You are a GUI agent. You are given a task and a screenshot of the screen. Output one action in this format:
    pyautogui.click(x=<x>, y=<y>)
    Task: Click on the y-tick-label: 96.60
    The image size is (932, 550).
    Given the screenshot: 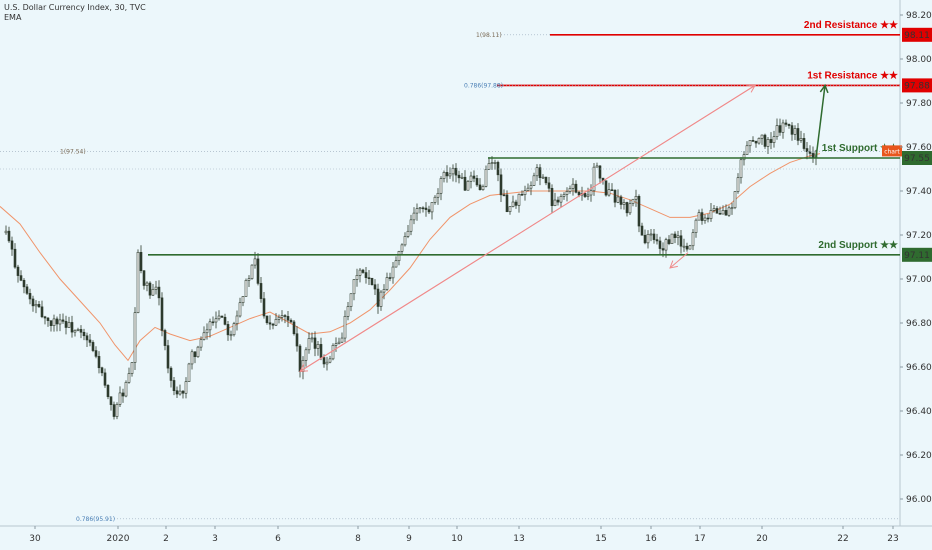 What is the action you would take?
    pyautogui.click(x=919, y=368)
    